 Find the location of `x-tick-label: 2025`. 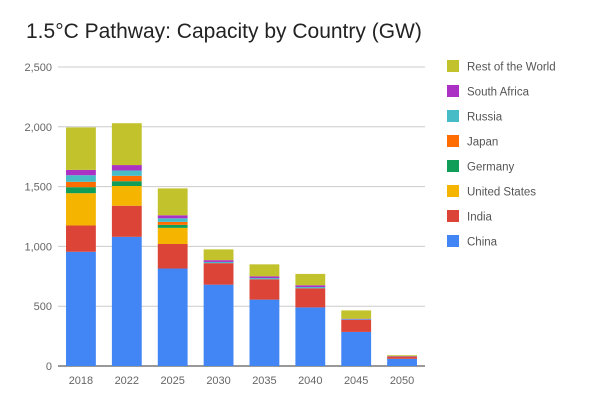

x-tick-label: 2025 is located at coordinates (172, 381).